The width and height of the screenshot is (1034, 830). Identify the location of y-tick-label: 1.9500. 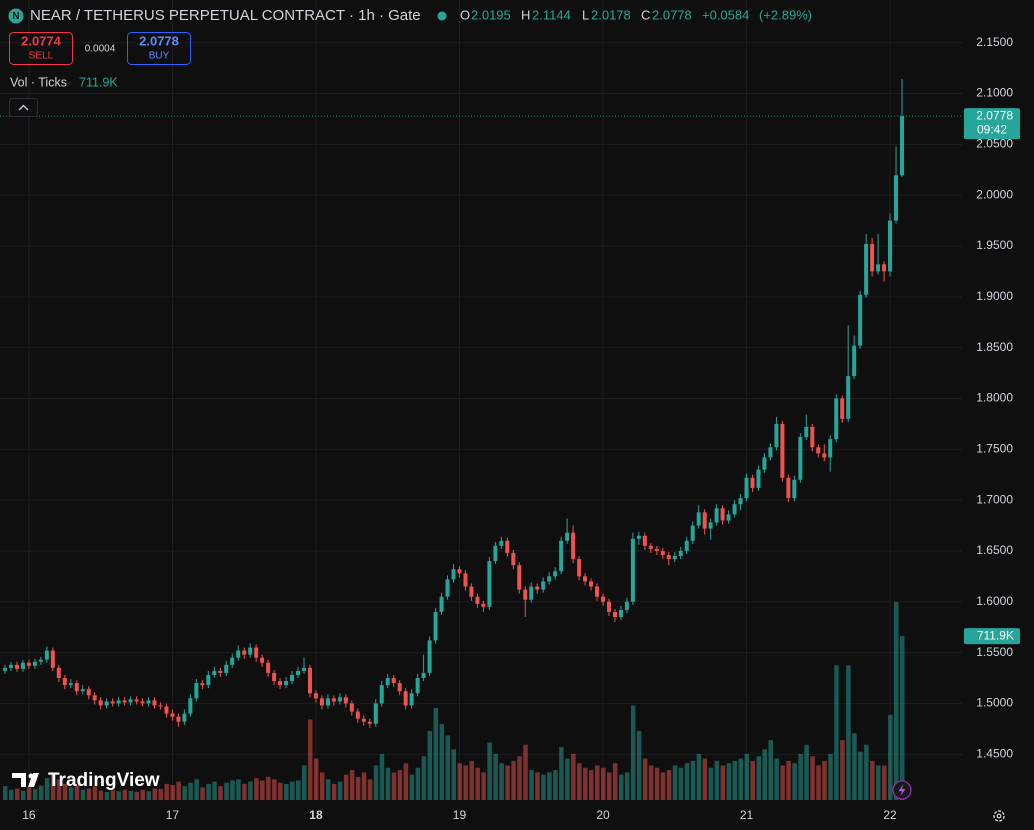
(994, 245).